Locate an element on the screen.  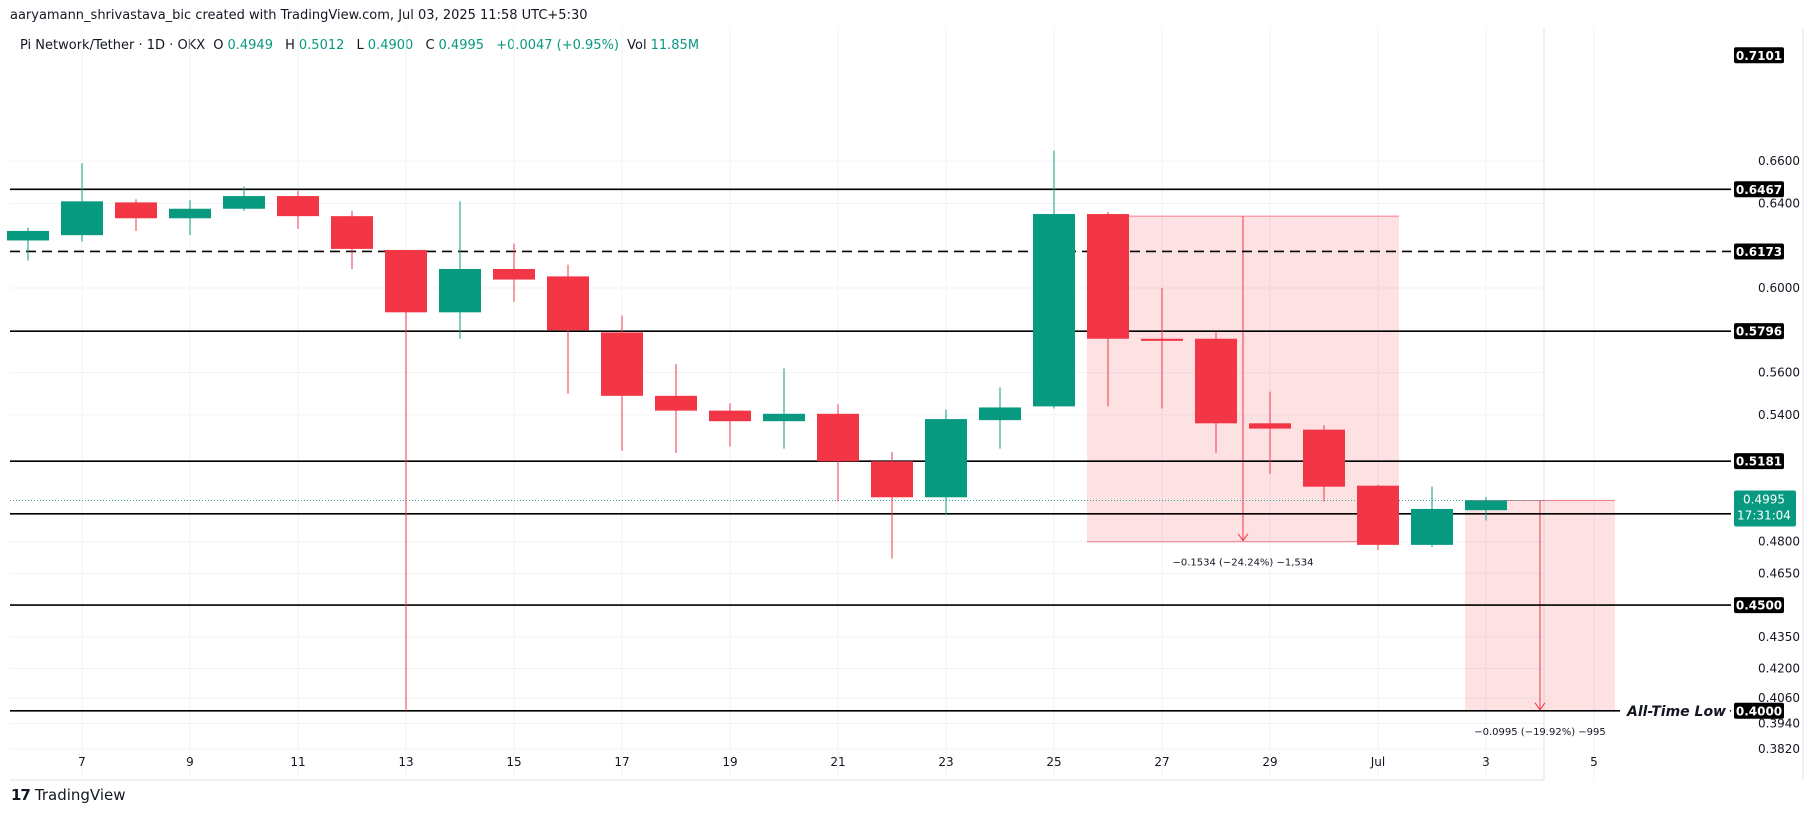
y-tick-label: 0.4800 is located at coordinates (1779, 542).